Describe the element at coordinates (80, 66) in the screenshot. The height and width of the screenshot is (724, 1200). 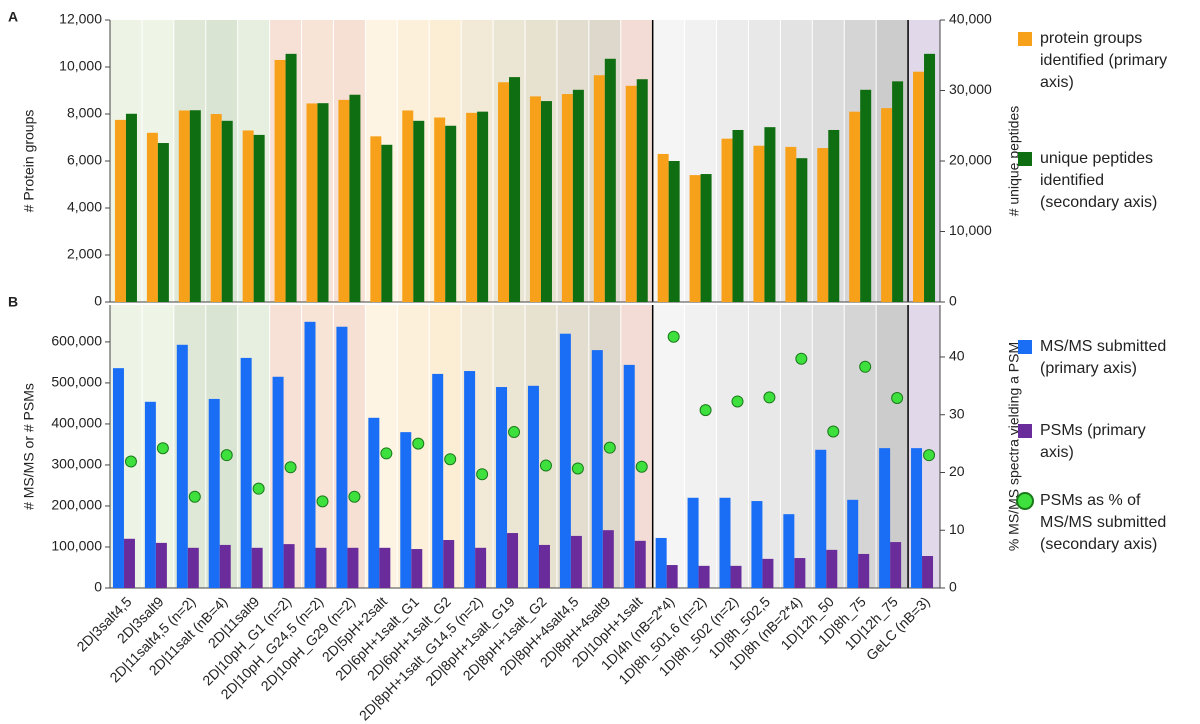
I see `y-tick-label: 10,000` at that location.